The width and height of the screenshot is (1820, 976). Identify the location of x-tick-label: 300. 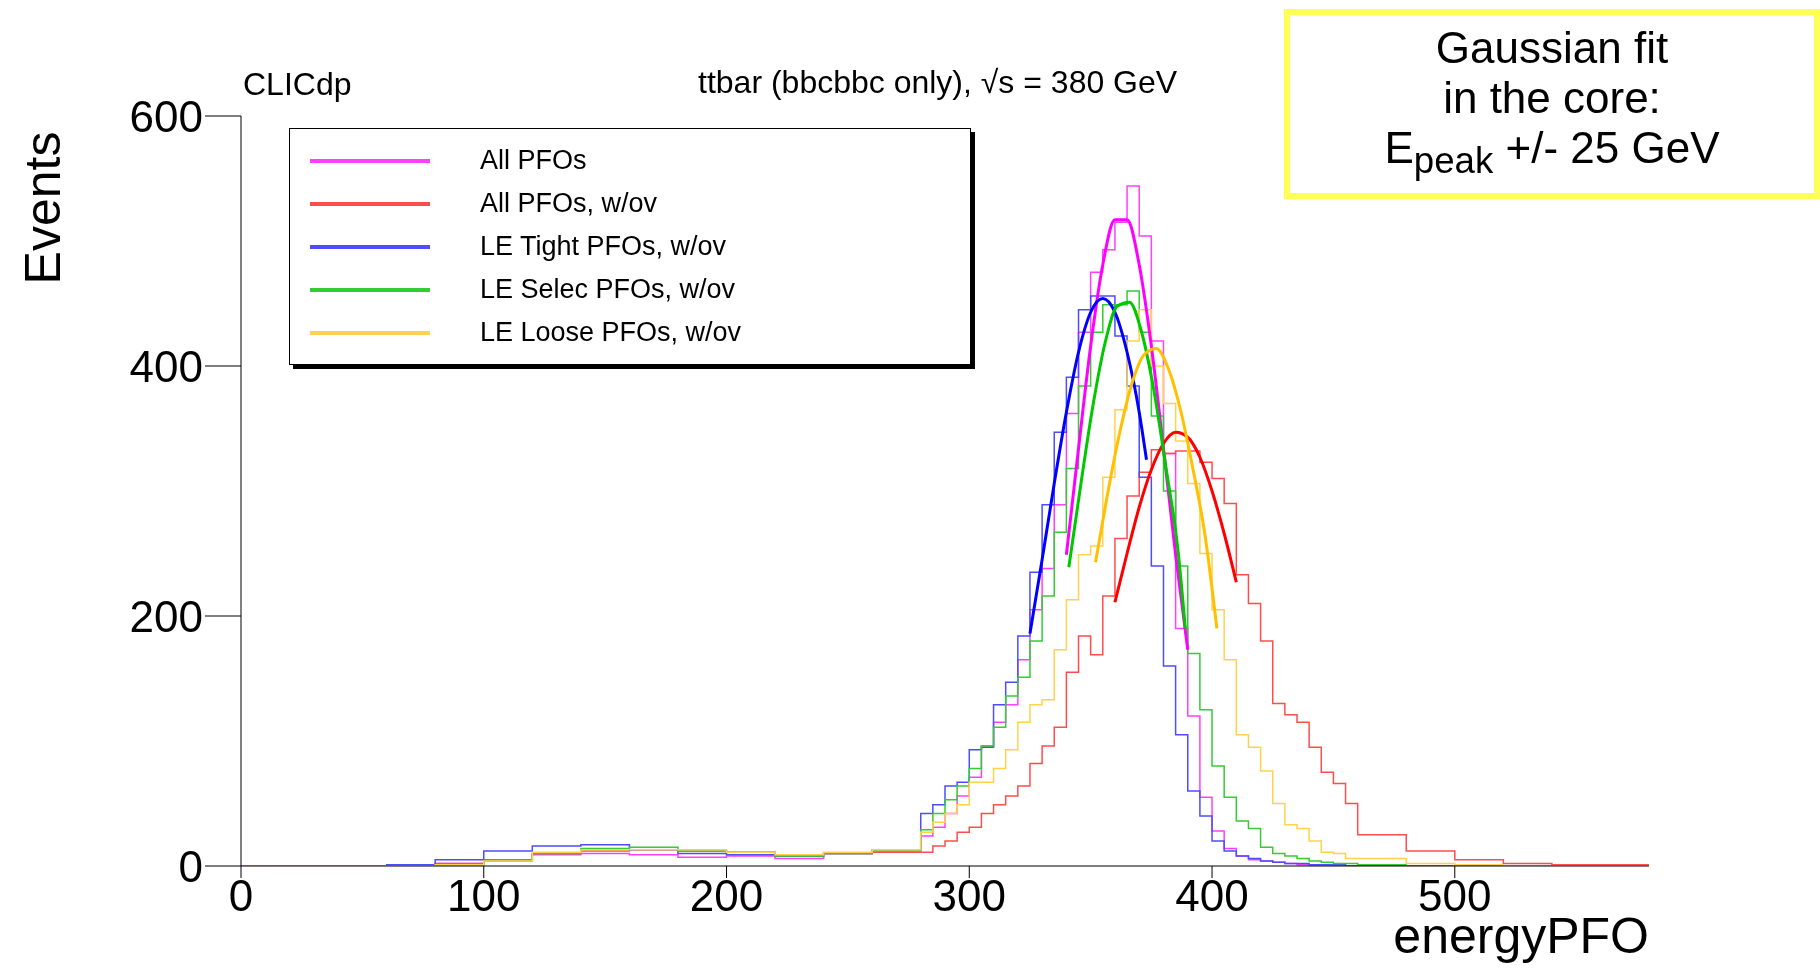
(969, 896).